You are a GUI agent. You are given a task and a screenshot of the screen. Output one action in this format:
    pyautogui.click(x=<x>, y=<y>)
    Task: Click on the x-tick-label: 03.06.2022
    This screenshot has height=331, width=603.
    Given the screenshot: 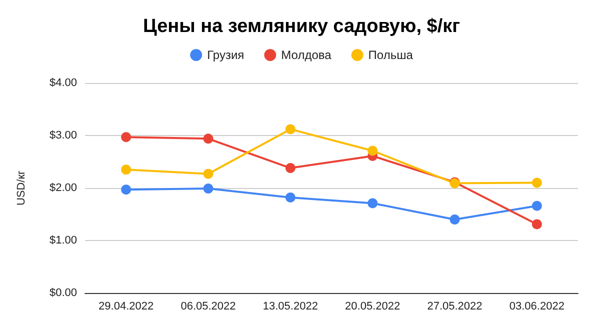 What is the action you would take?
    pyautogui.click(x=536, y=306)
    